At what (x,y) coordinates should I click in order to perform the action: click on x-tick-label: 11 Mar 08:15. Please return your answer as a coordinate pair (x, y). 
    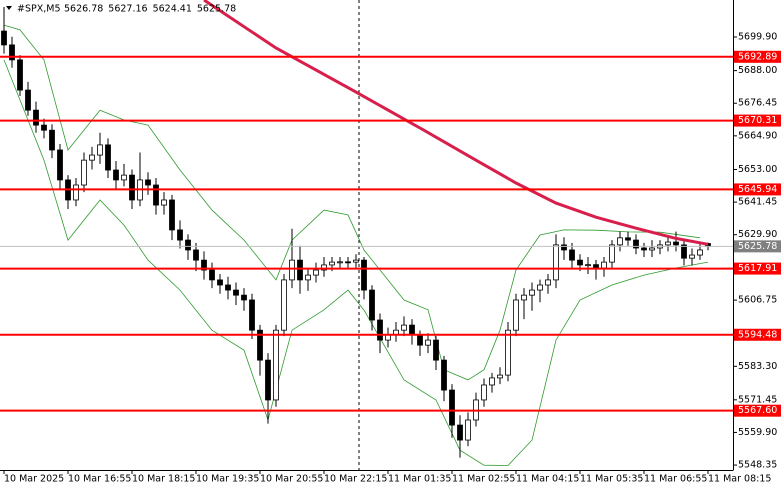
    Looking at the image, I should click on (739, 479).